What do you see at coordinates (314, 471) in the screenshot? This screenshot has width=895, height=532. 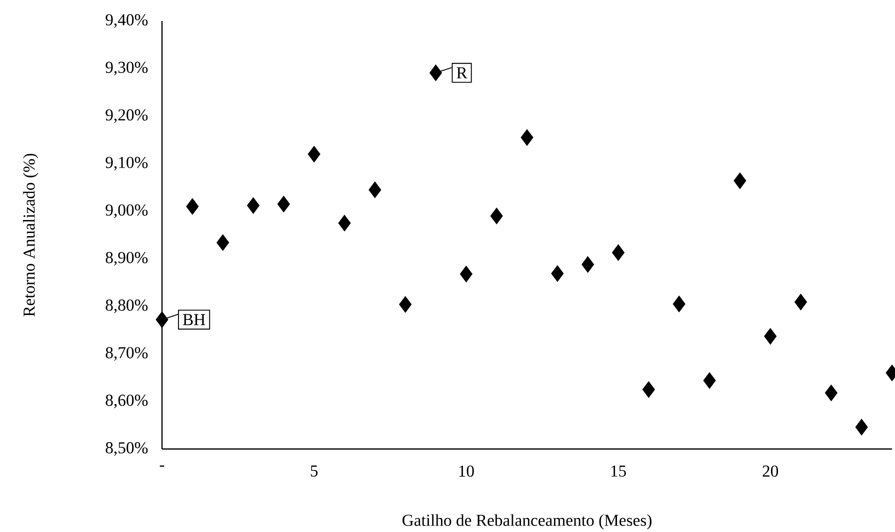 I see `x-tick-label: 5` at bounding box center [314, 471].